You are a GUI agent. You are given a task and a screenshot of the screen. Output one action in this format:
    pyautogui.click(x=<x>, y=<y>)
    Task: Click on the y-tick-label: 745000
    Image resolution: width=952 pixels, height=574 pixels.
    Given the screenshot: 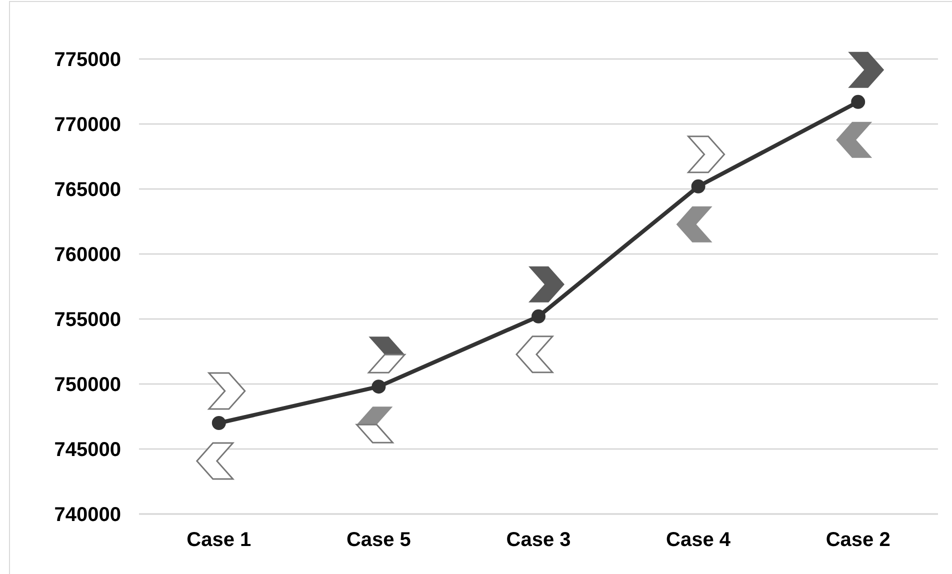 What is the action you would take?
    pyautogui.click(x=87, y=450)
    